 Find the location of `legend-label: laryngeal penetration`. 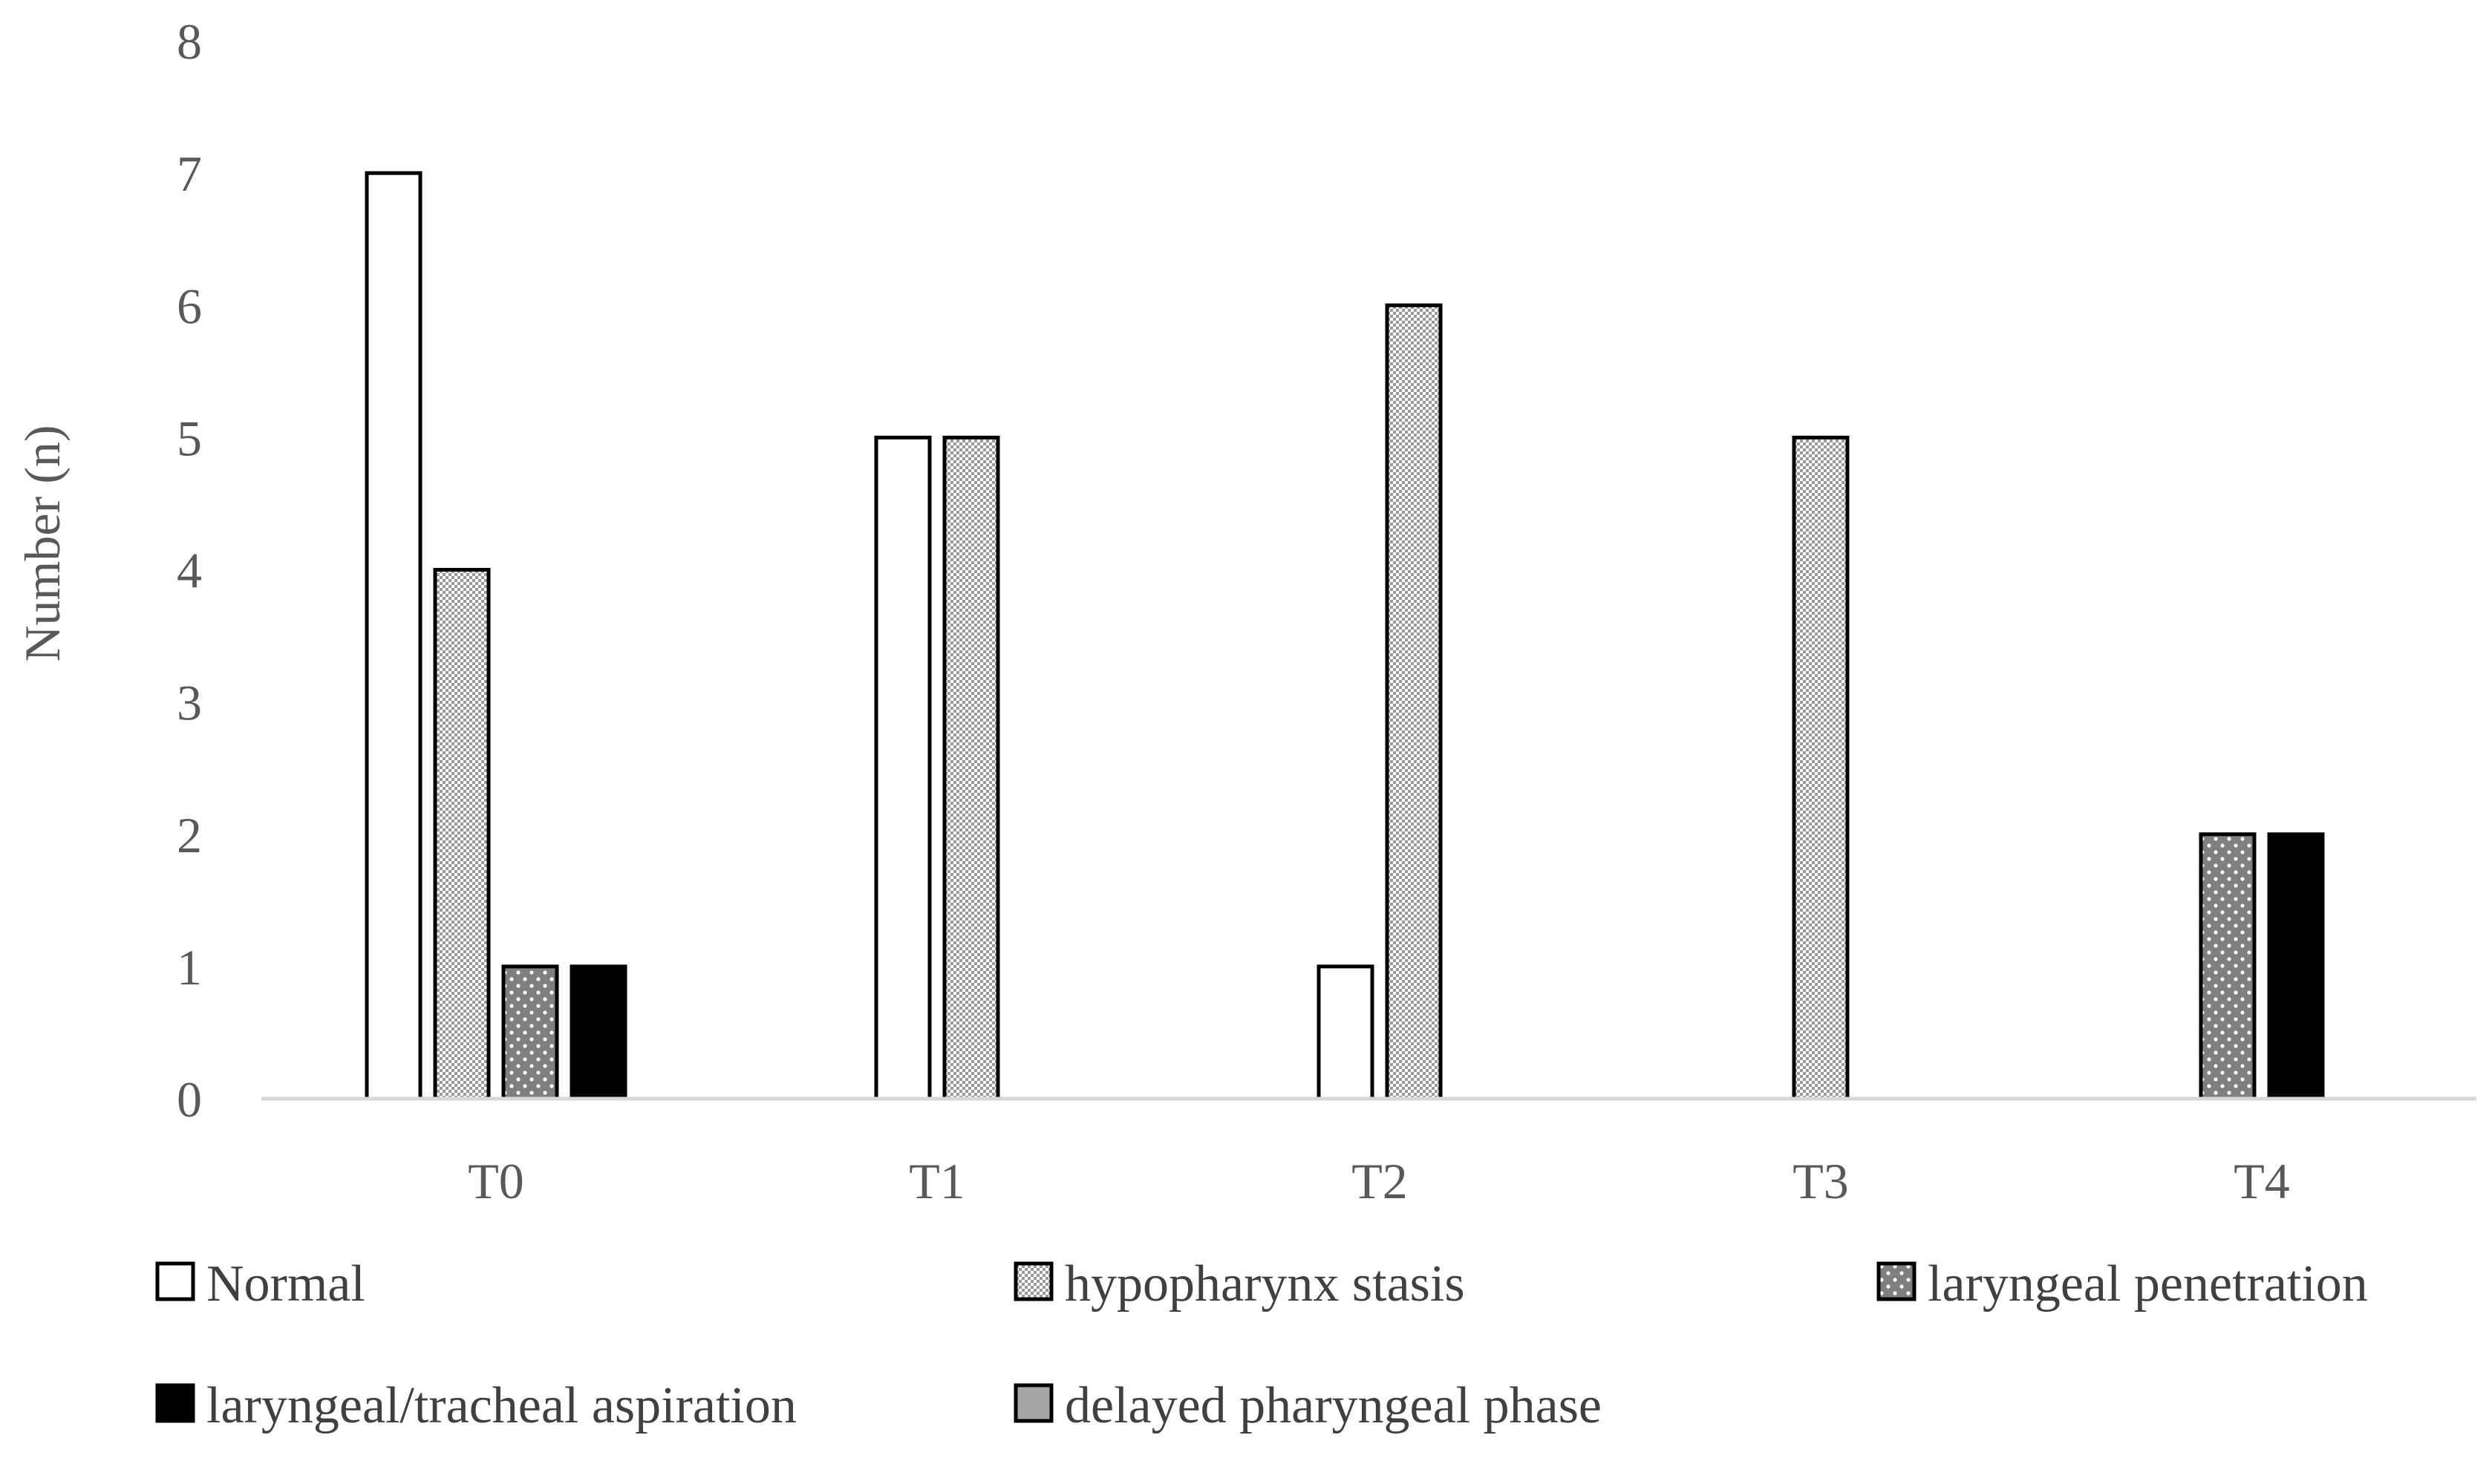

legend-label: laryngeal penetration is located at coordinates (2148, 1284).